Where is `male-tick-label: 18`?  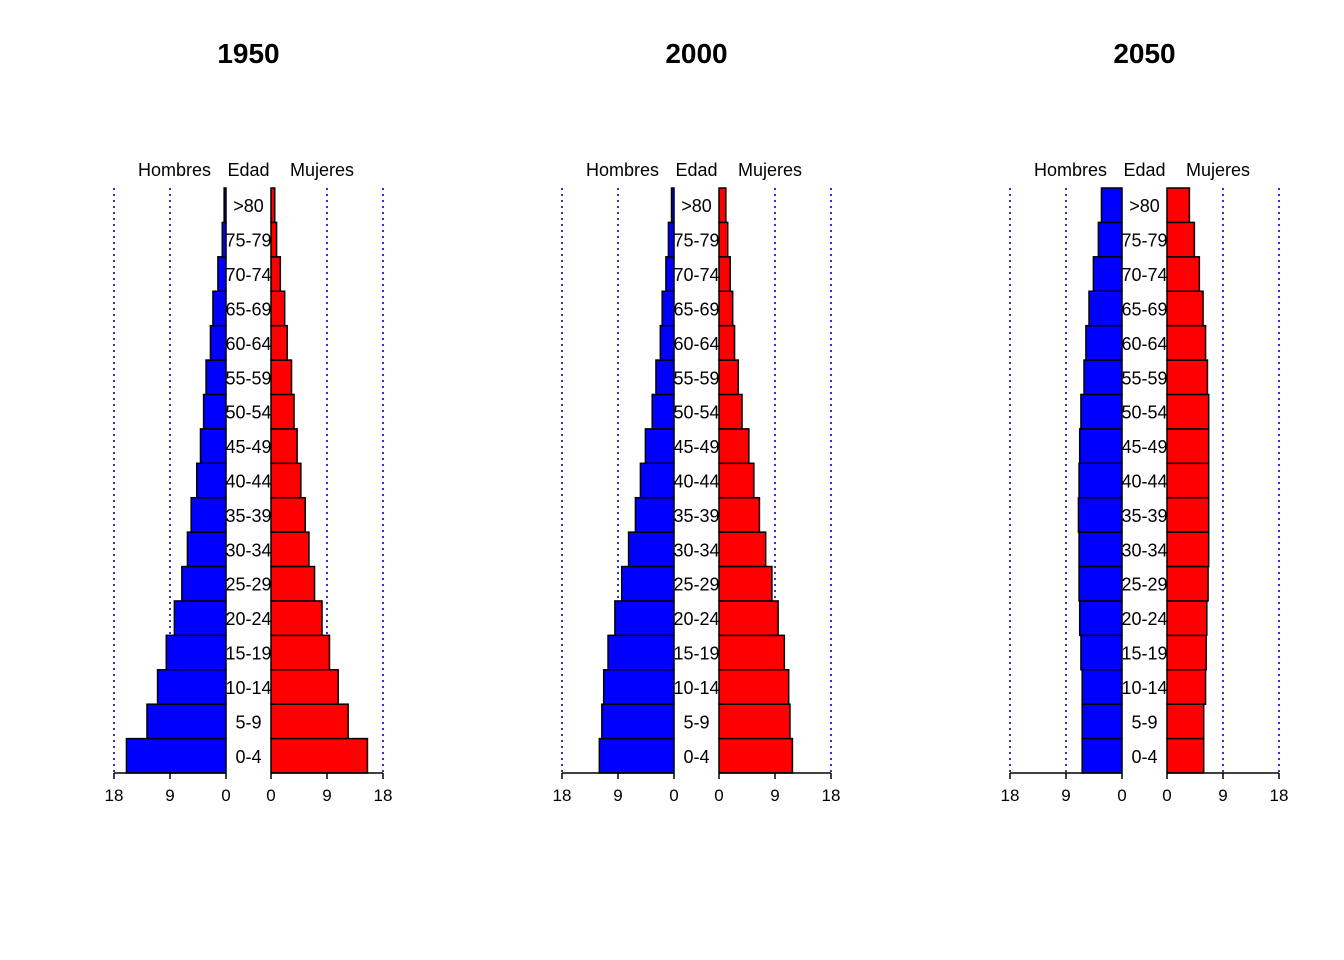 male-tick-label: 18 is located at coordinates (1010, 795).